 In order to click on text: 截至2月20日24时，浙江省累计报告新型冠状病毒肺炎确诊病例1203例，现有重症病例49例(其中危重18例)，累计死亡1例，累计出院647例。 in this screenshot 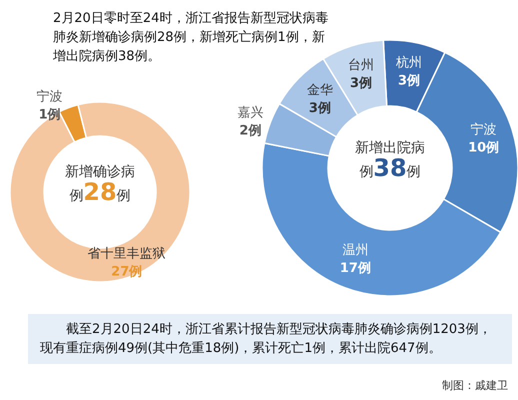, I will do `click(270, 339)`.